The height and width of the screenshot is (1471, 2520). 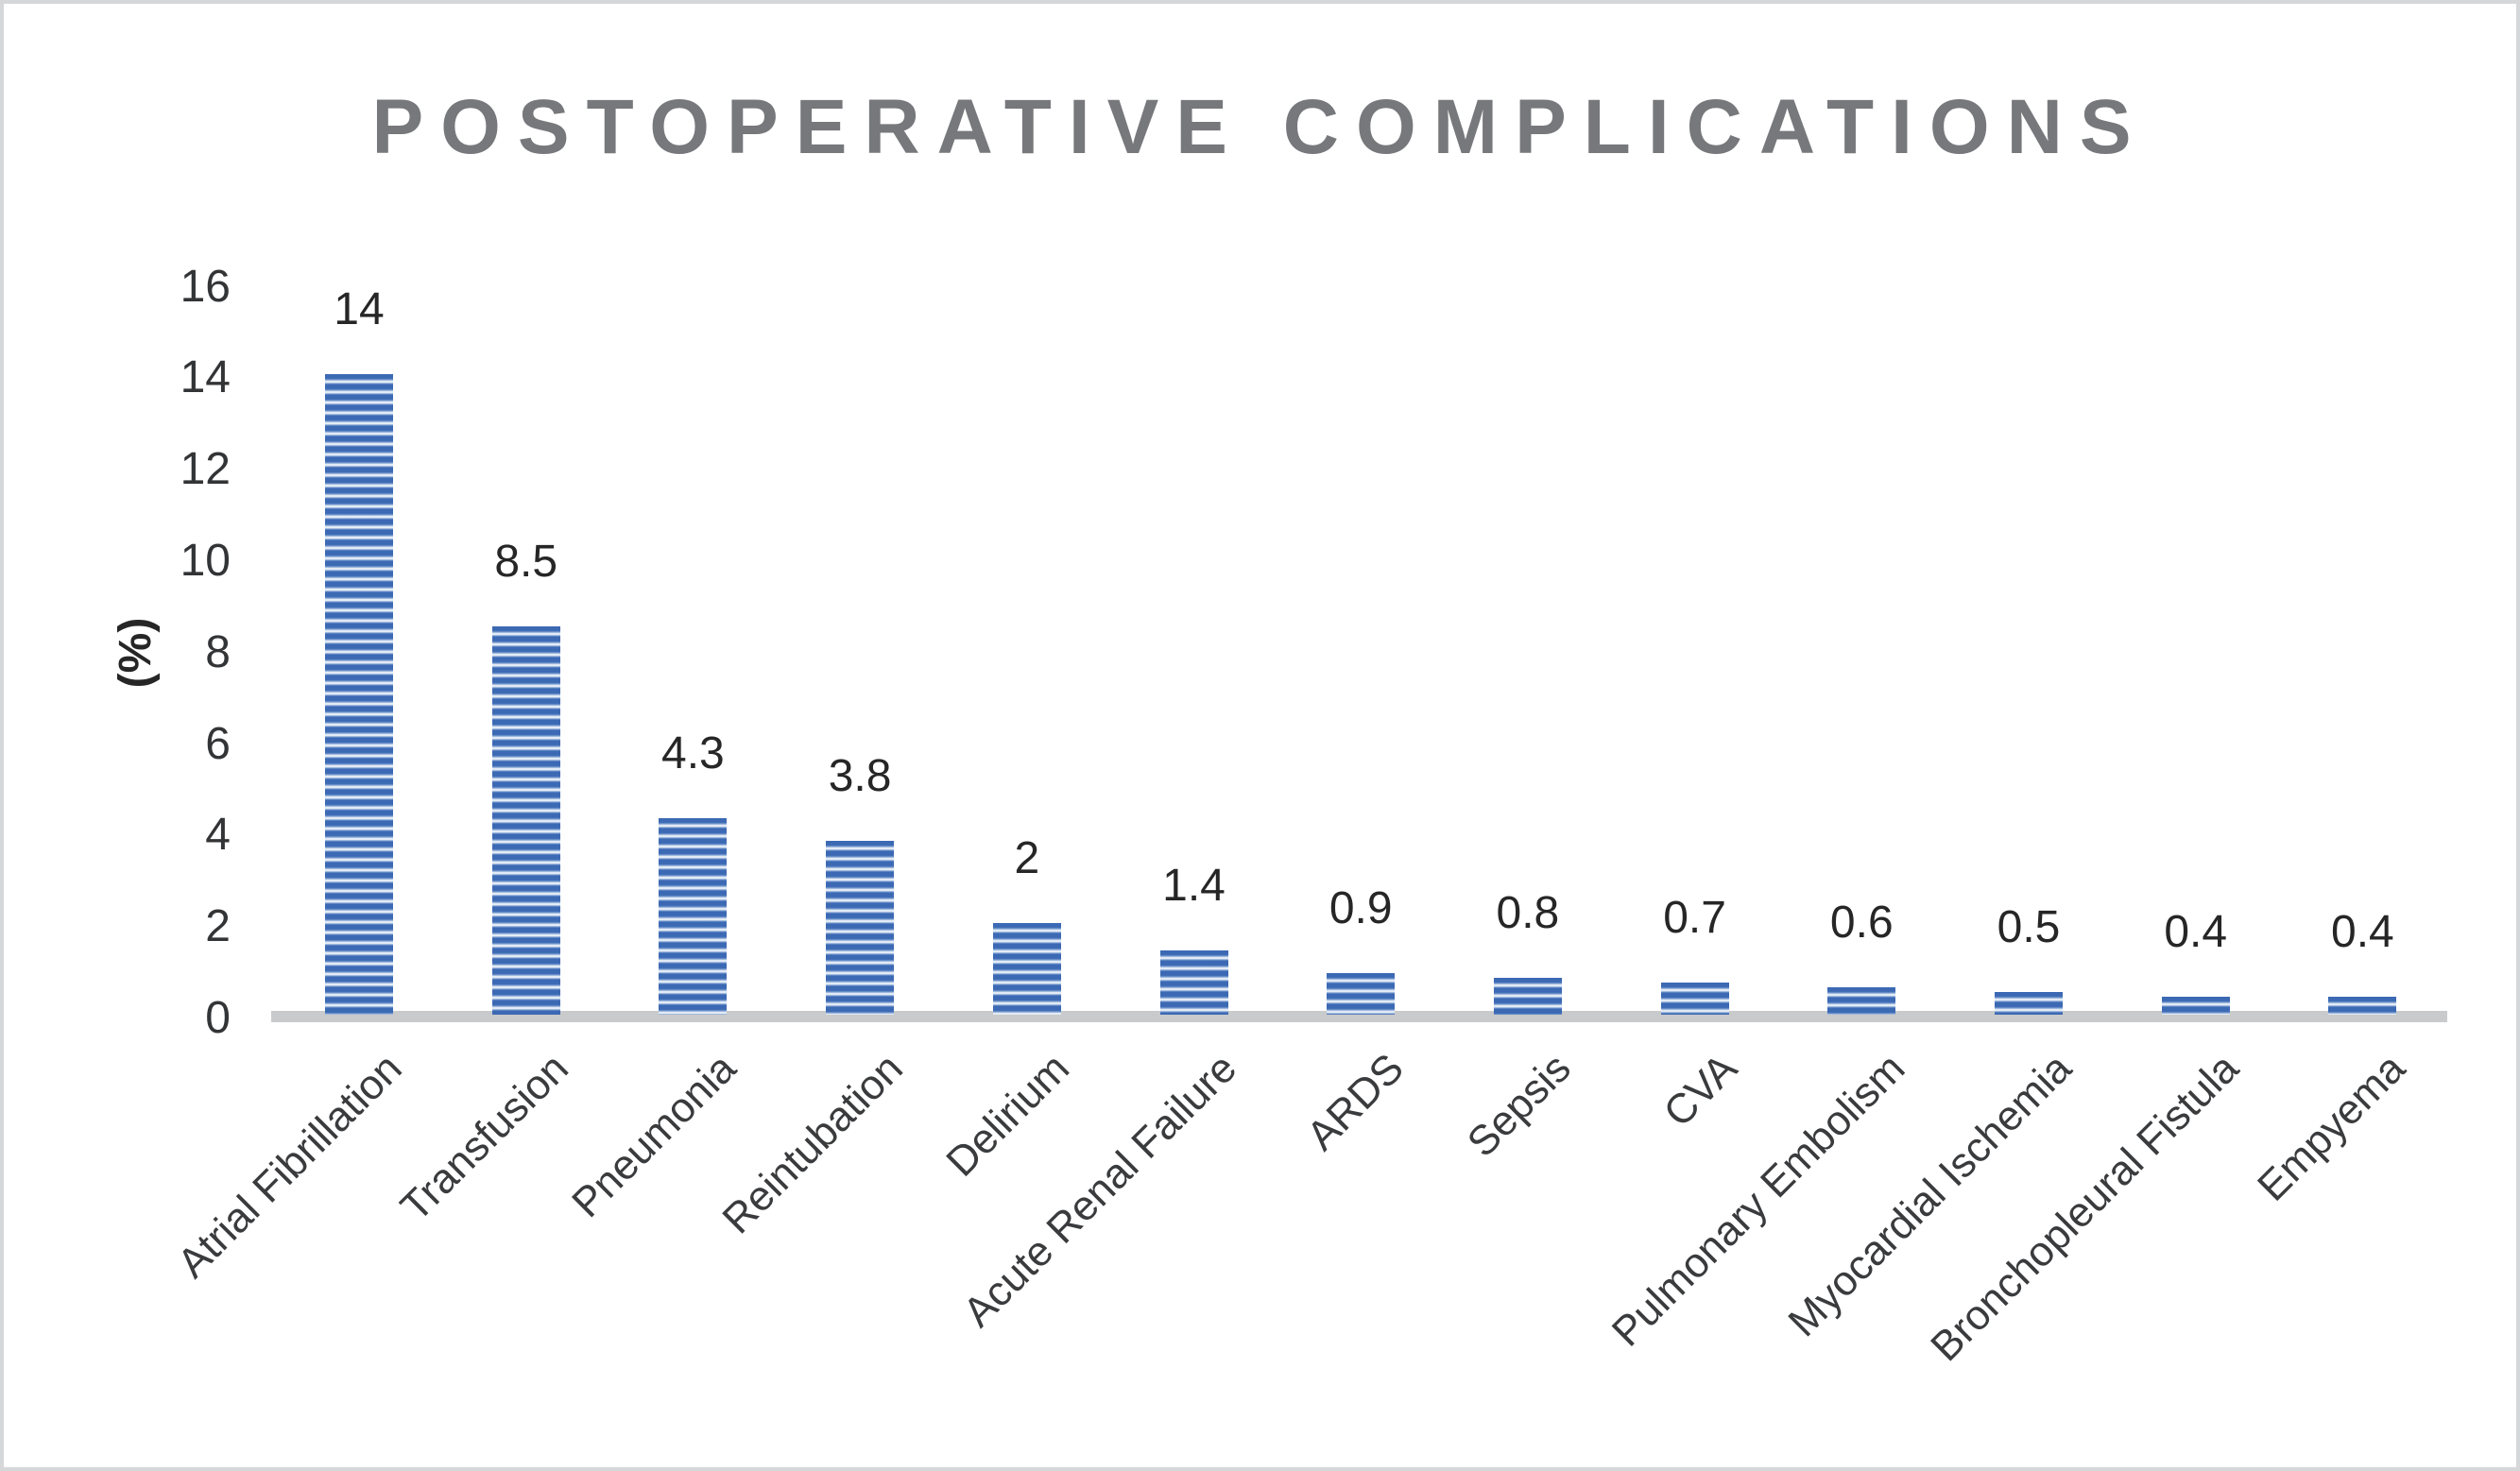 I want to click on bar-empyema, so click(x=2362, y=1005).